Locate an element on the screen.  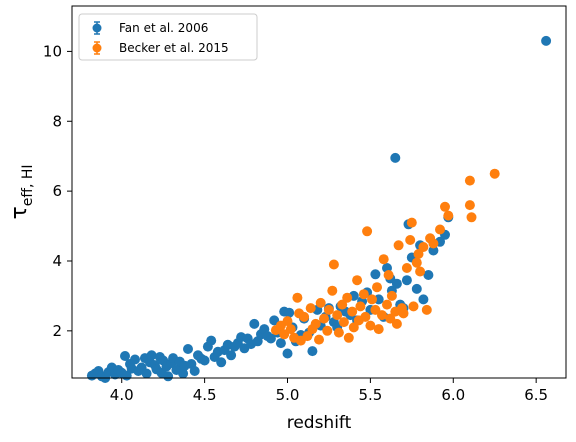
x-tick-label: 5.5 is located at coordinates (370, 395).